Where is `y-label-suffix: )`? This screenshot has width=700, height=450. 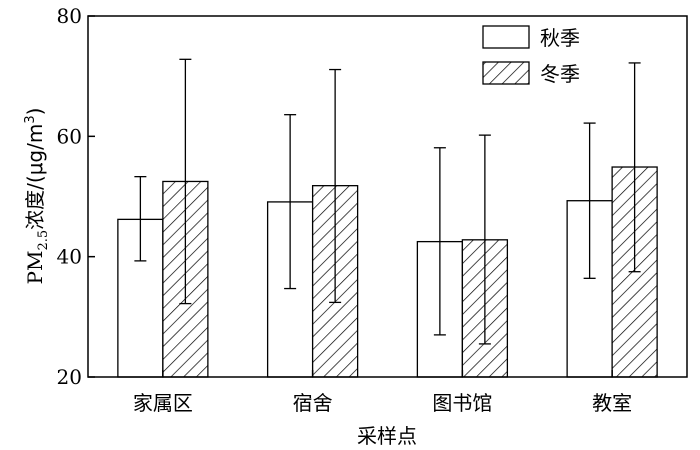 y-label-suffix: ) is located at coordinates (35, 112).